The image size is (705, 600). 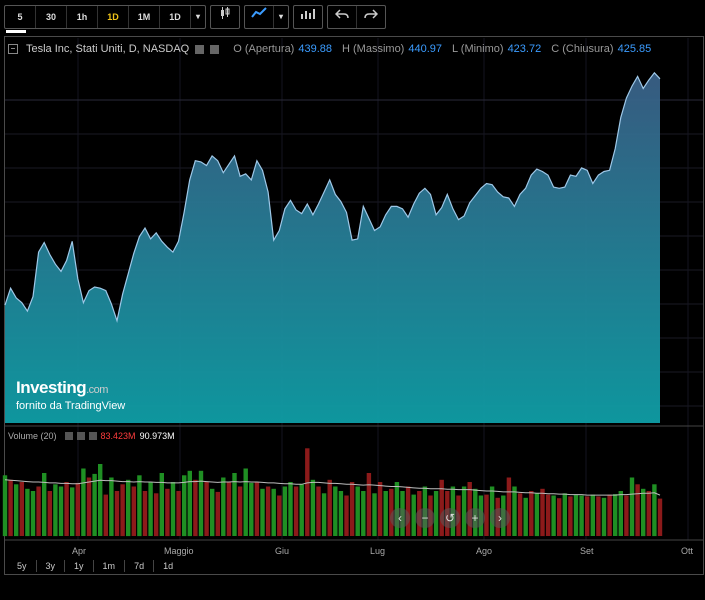 What do you see at coordinates (475, 518) in the screenshot?
I see `zoom-in-button: +` at bounding box center [475, 518].